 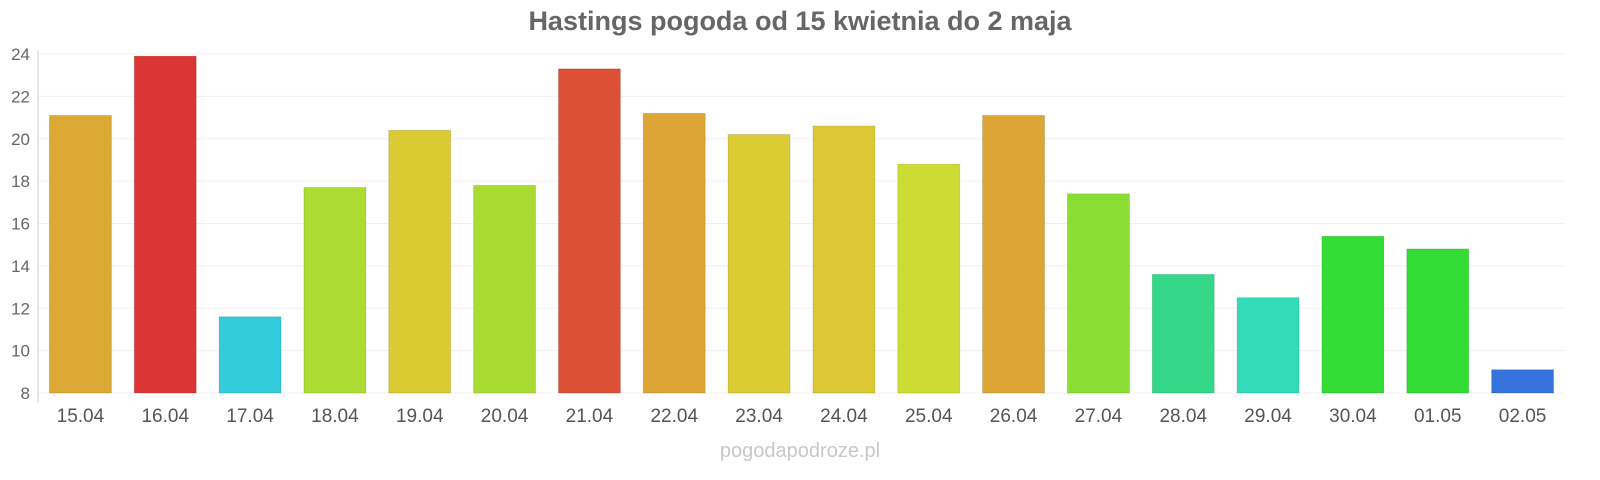 I want to click on x-tick-label: 25.04, so click(x=929, y=416).